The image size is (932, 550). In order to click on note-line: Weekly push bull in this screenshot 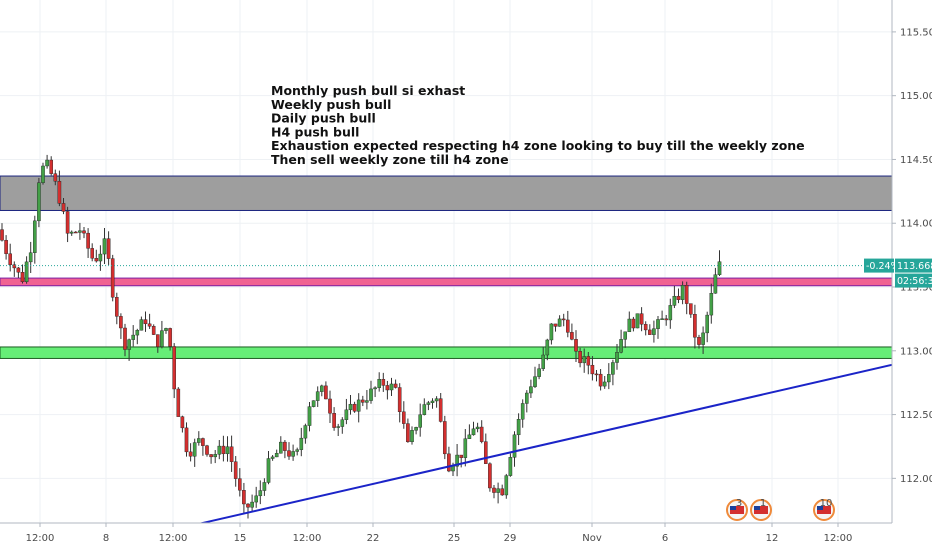, I will do `click(331, 104)`.